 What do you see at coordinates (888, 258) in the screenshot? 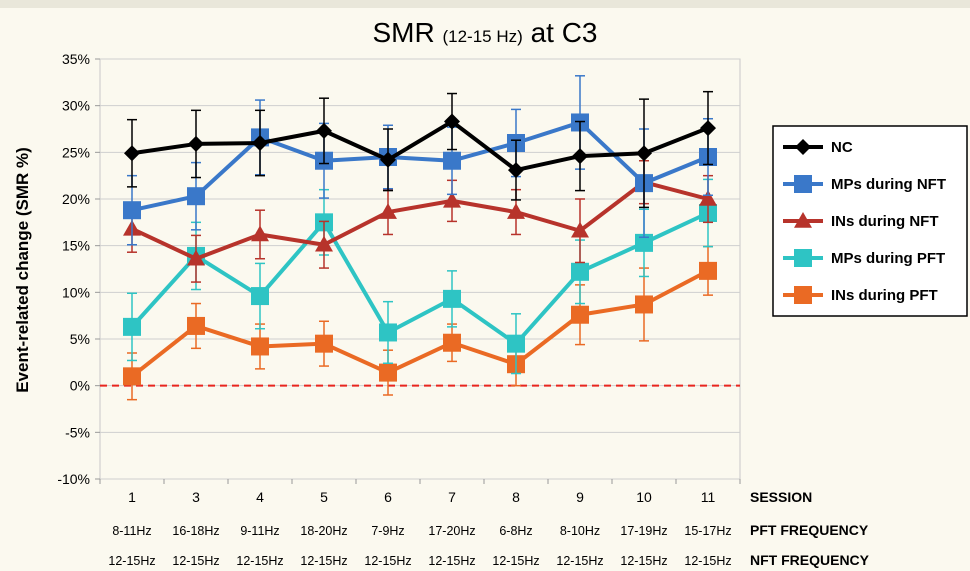
I see `legend-label: MPs during PFT` at bounding box center [888, 258].